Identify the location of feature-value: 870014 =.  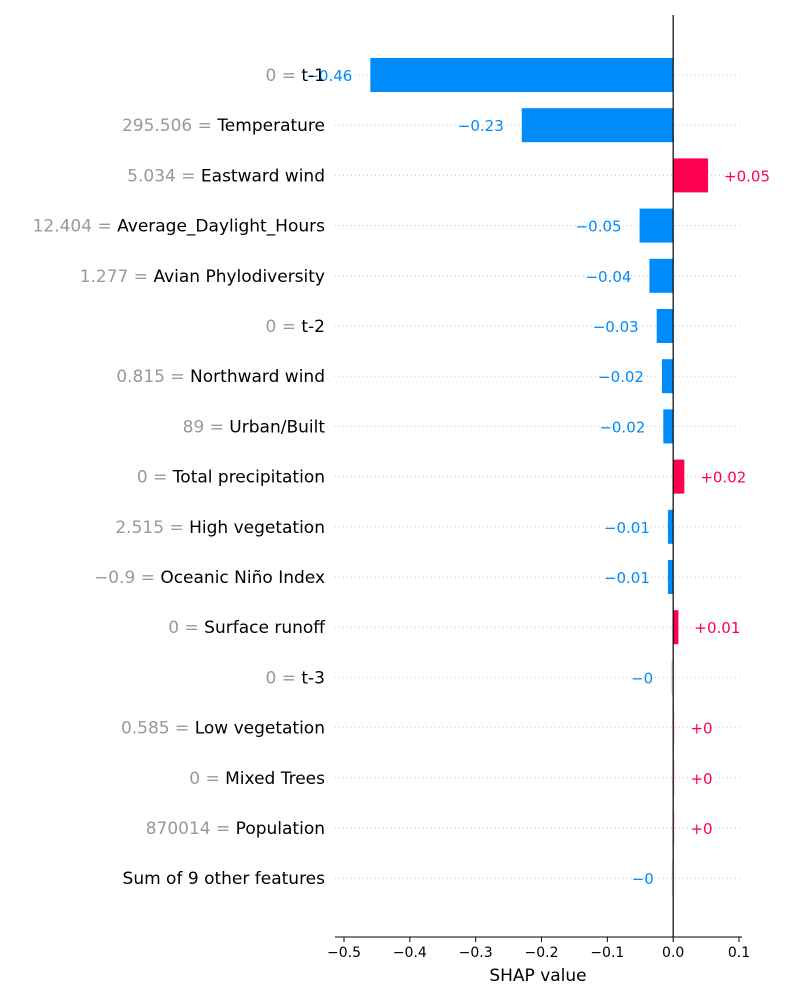
(191, 829).